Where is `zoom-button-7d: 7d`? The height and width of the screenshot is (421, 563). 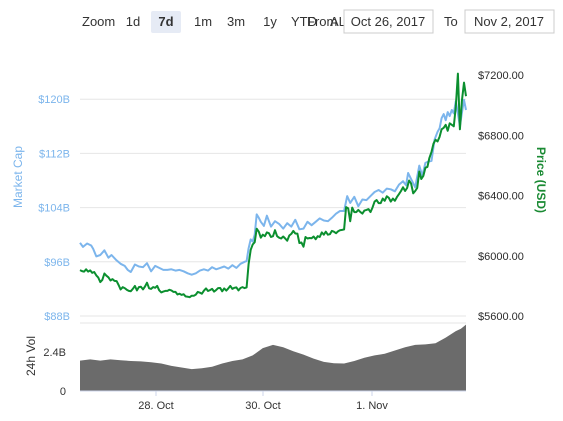
zoom-button-7d: 7d is located at coordinates (166, 22).